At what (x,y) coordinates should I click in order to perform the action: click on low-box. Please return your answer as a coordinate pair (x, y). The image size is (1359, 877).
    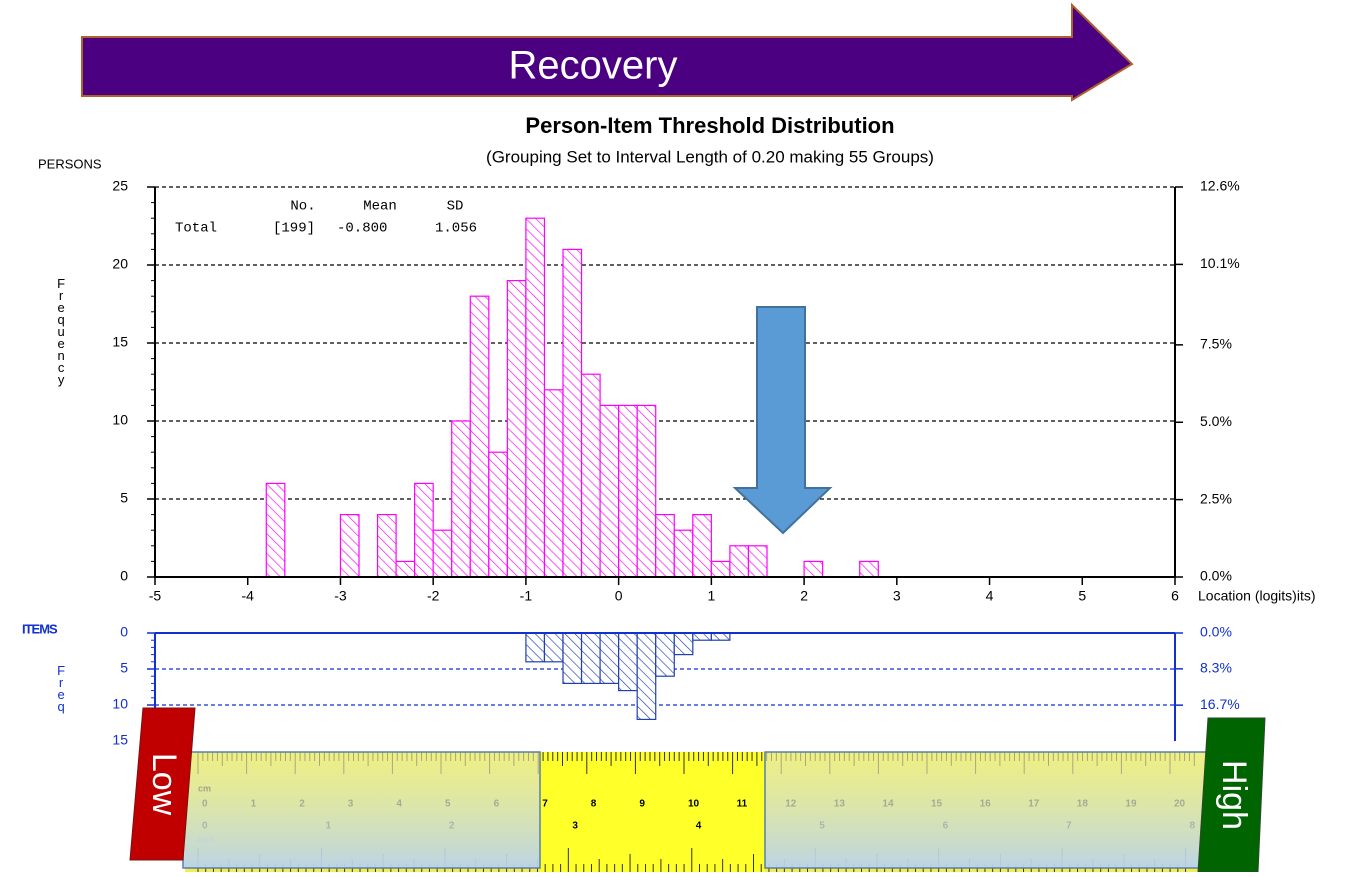
    Looking at the image, I should click on (162, 784).